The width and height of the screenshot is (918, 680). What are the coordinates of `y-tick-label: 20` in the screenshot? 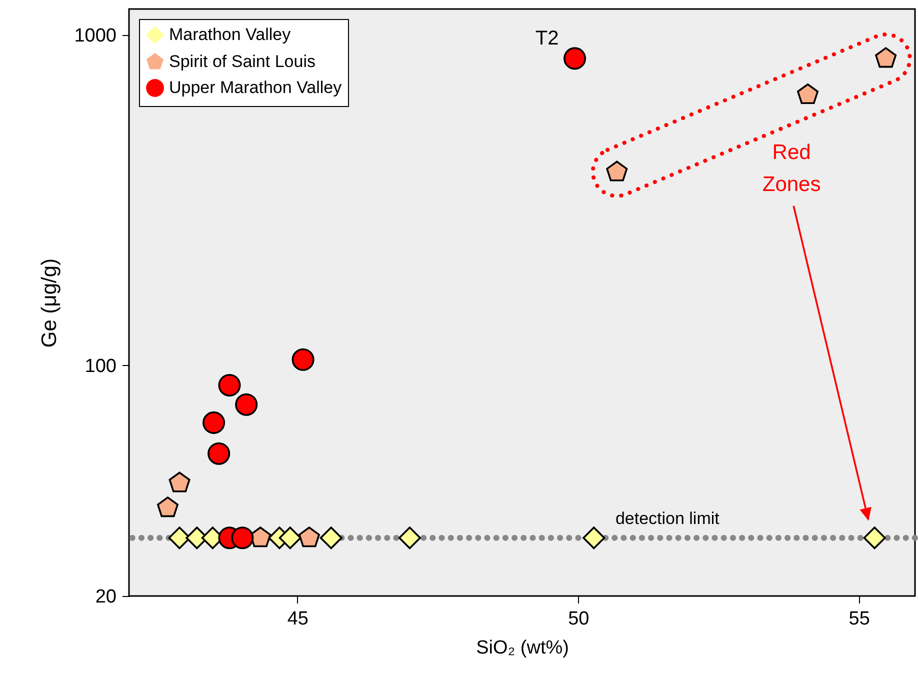 It's located at (105, 597).